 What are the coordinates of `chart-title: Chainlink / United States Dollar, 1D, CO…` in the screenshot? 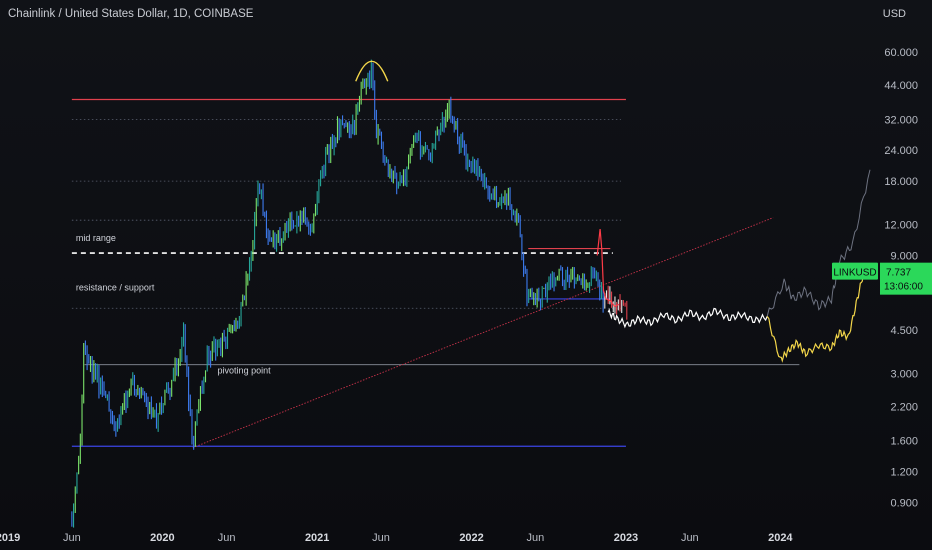 It's located at (131, 14).